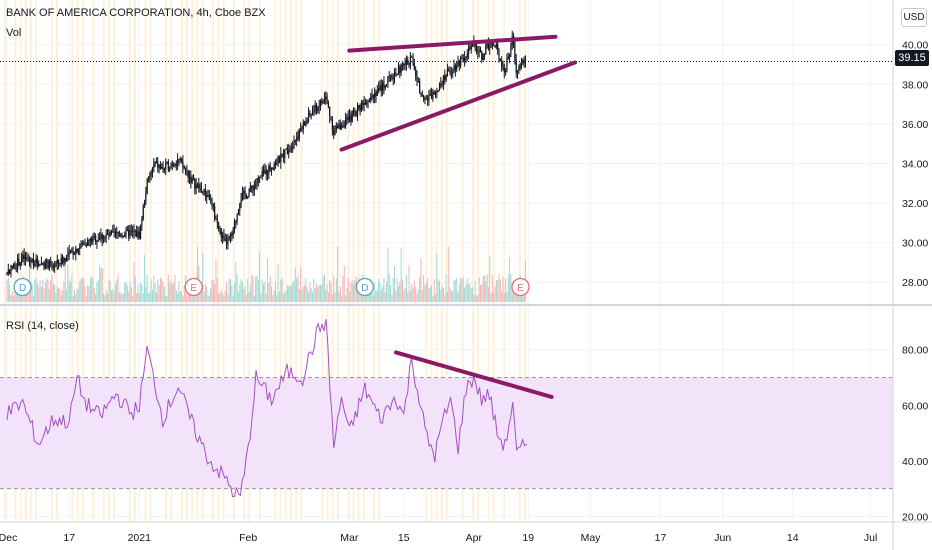  What do you see at coordinates (915, 244) in the screenshot?
I see `price-tick-label: 30.00` at bounding box center [915, 244].